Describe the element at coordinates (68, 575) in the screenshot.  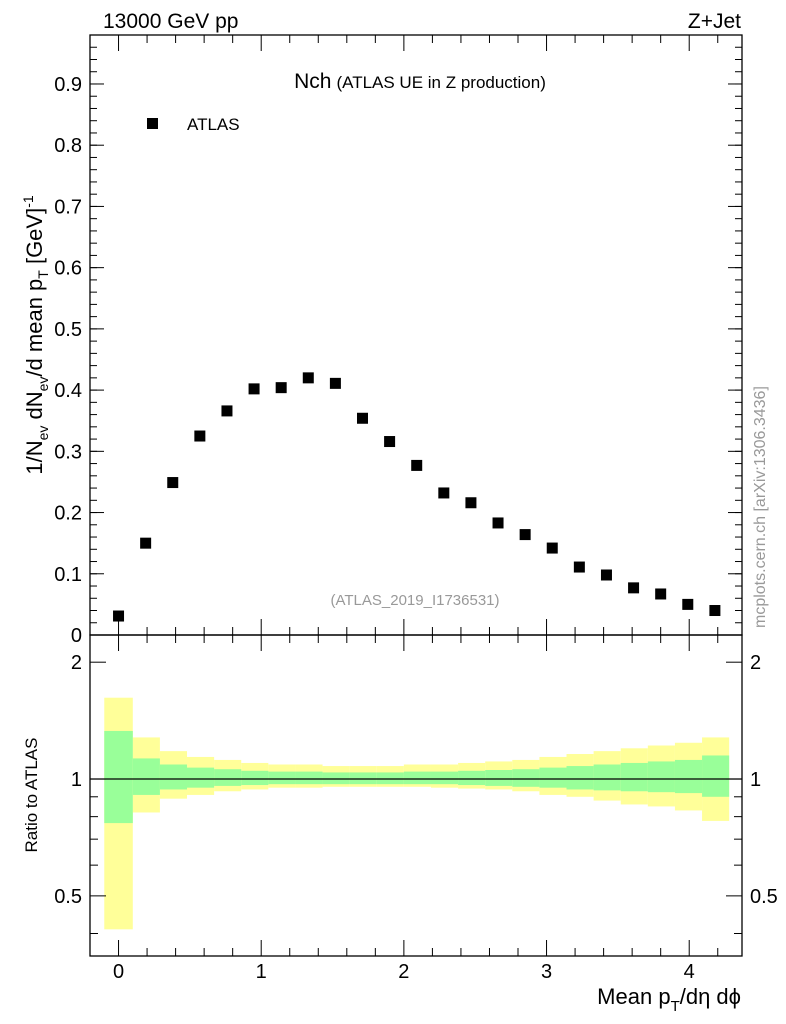
I see `main-y-tick-label: 0.1` at that location.